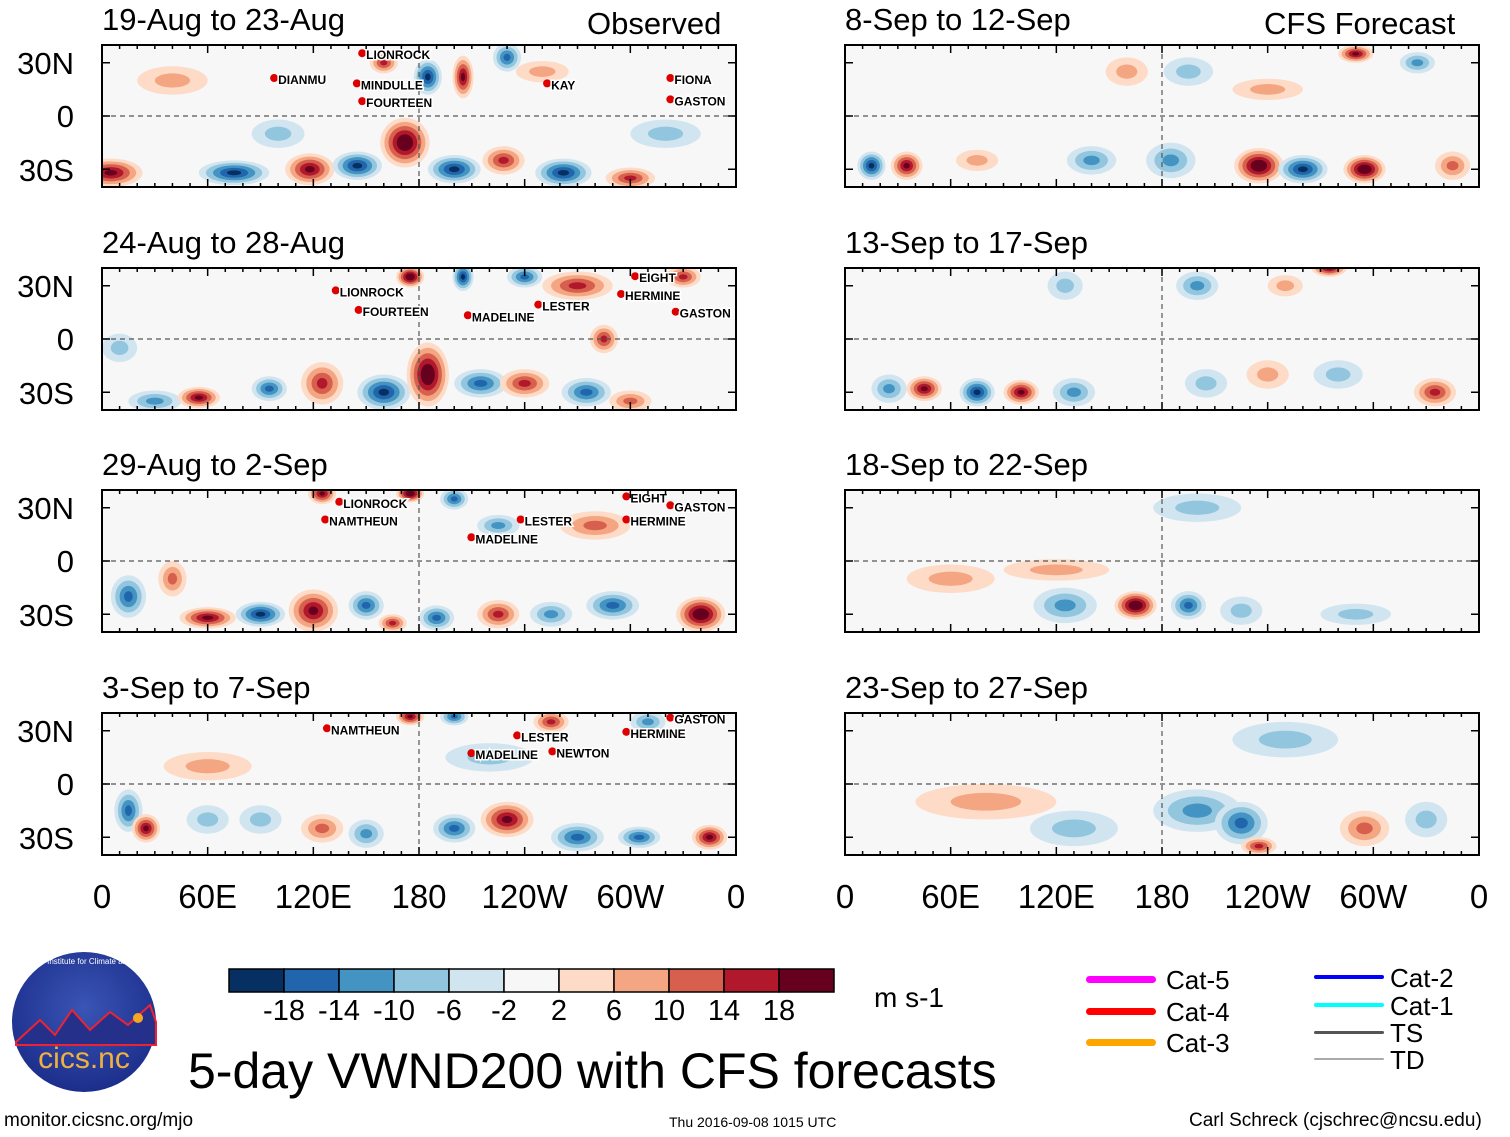 Image resolution: width=1510 pixels, height=1137 pixels. Describe the element at coordinates (1422, 1006) in the screenshot. I see `legend-label: Cat-1` at that location.